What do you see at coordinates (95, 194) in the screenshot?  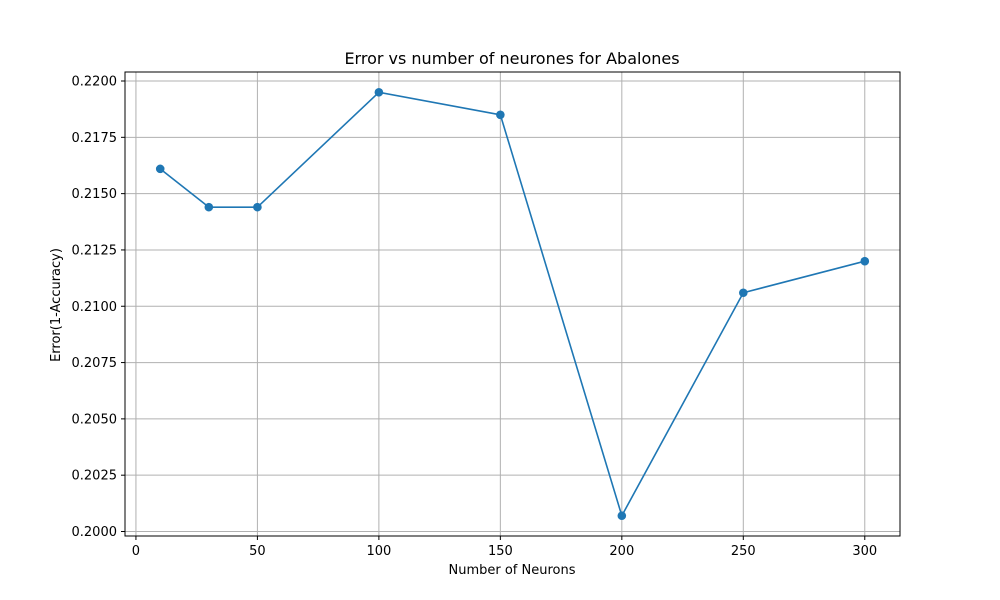 I see `y-tick-label: 0.2150` at bounding box center [95, 194].